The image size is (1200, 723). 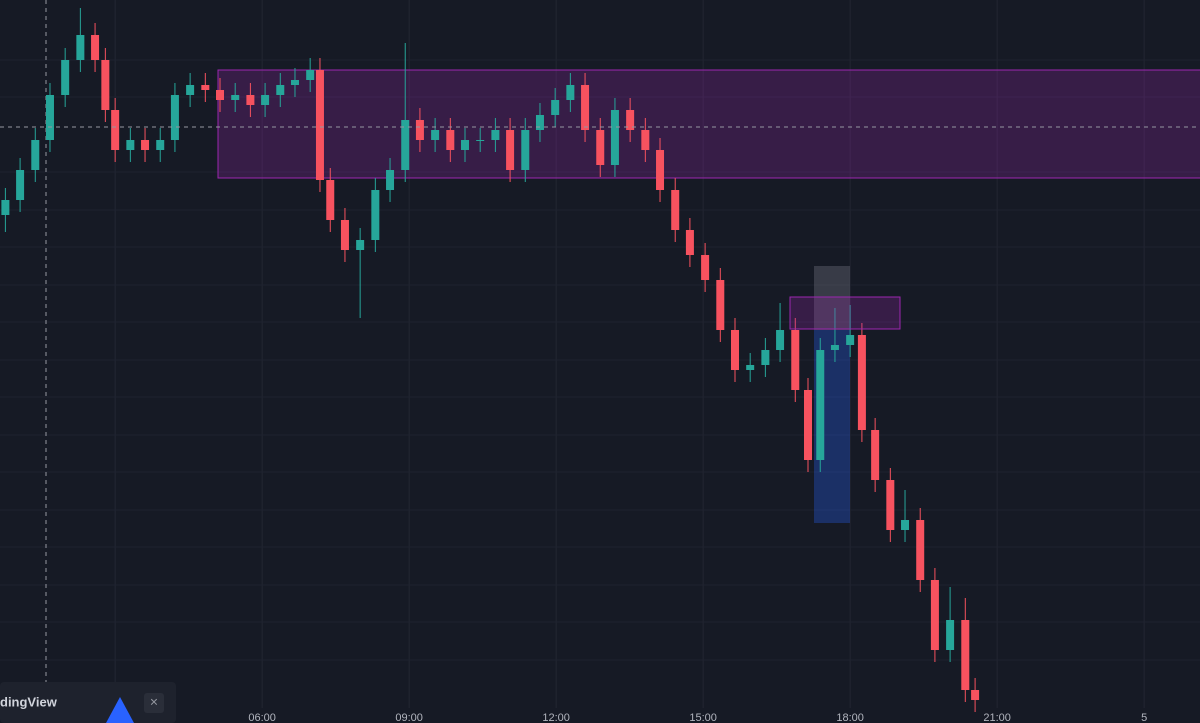 What do you see at coordinates (703, 717) in the screenshot?
I see `x-tick-label: 15:00` at bounding box center [703, 717].